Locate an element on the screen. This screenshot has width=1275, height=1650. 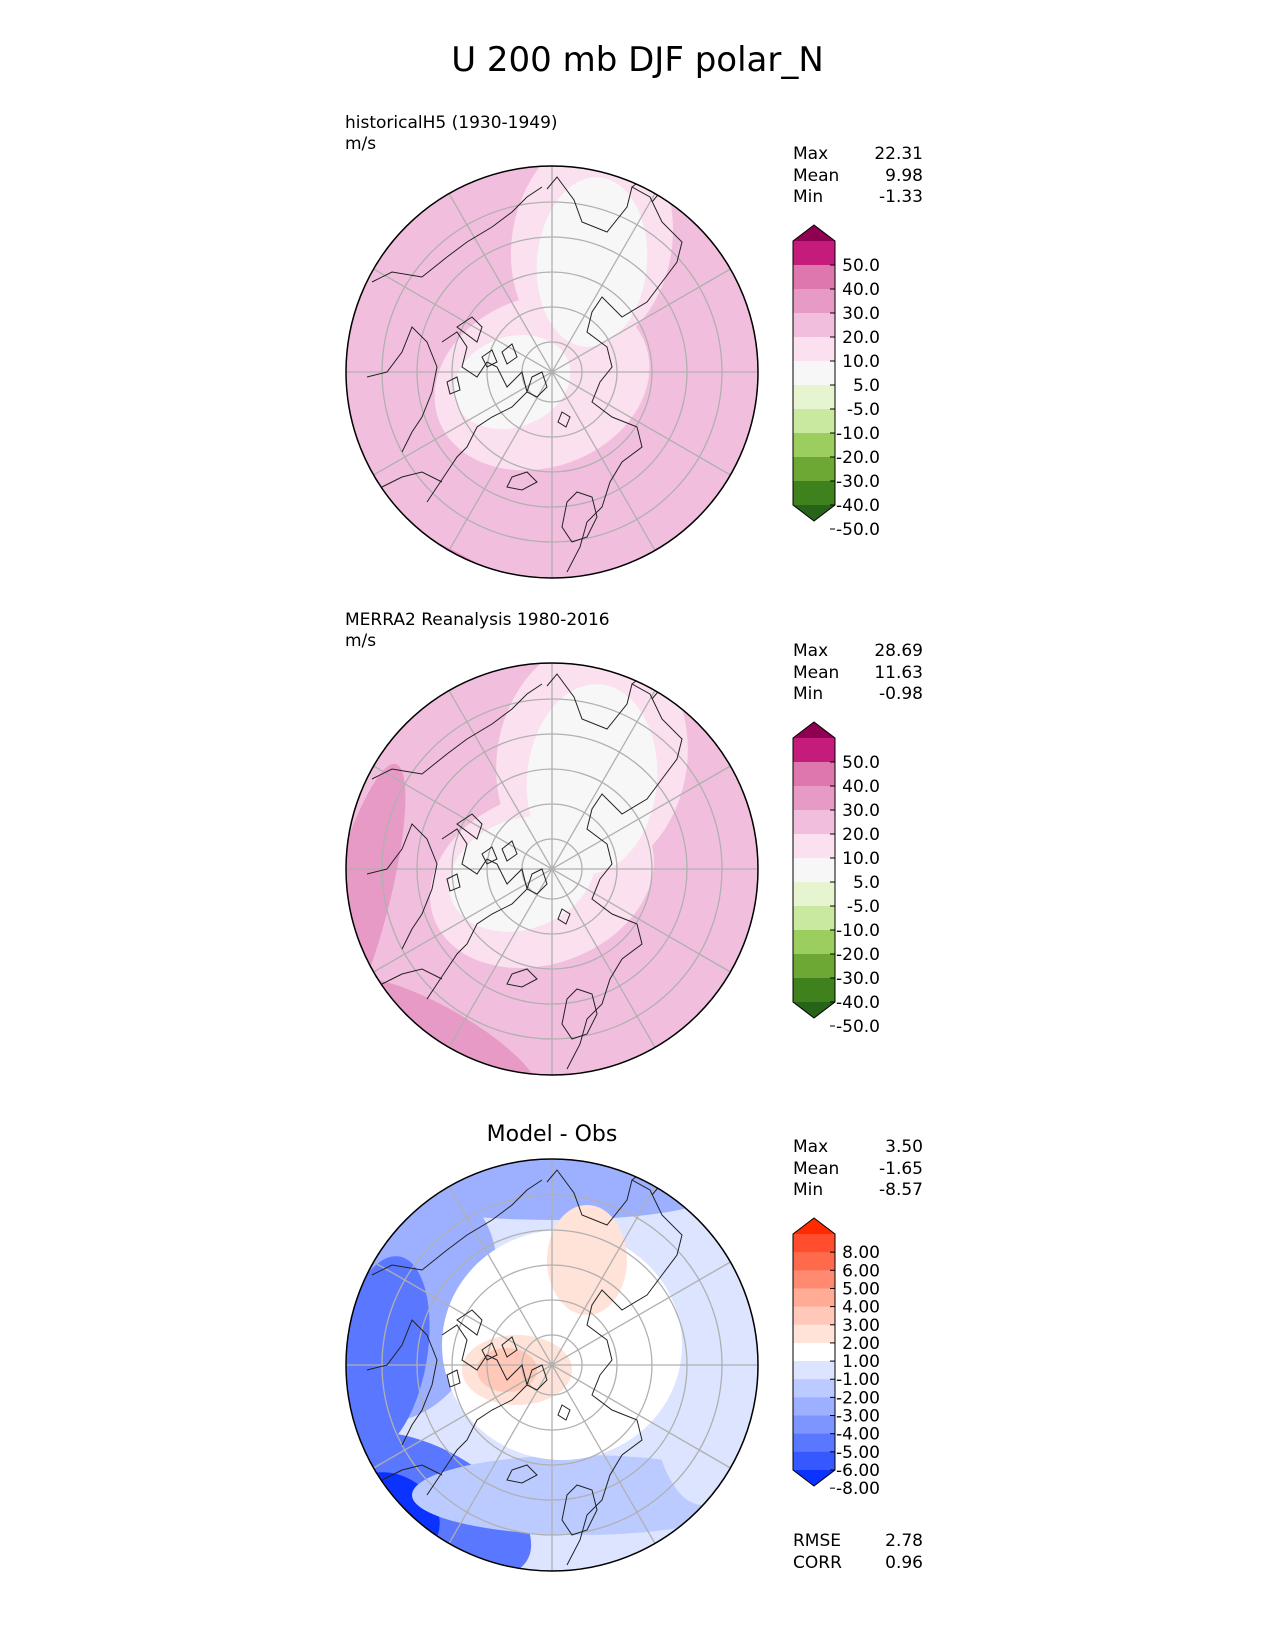
colorbar-tick-label: -1.00 is located at coordinates (858, 1380).